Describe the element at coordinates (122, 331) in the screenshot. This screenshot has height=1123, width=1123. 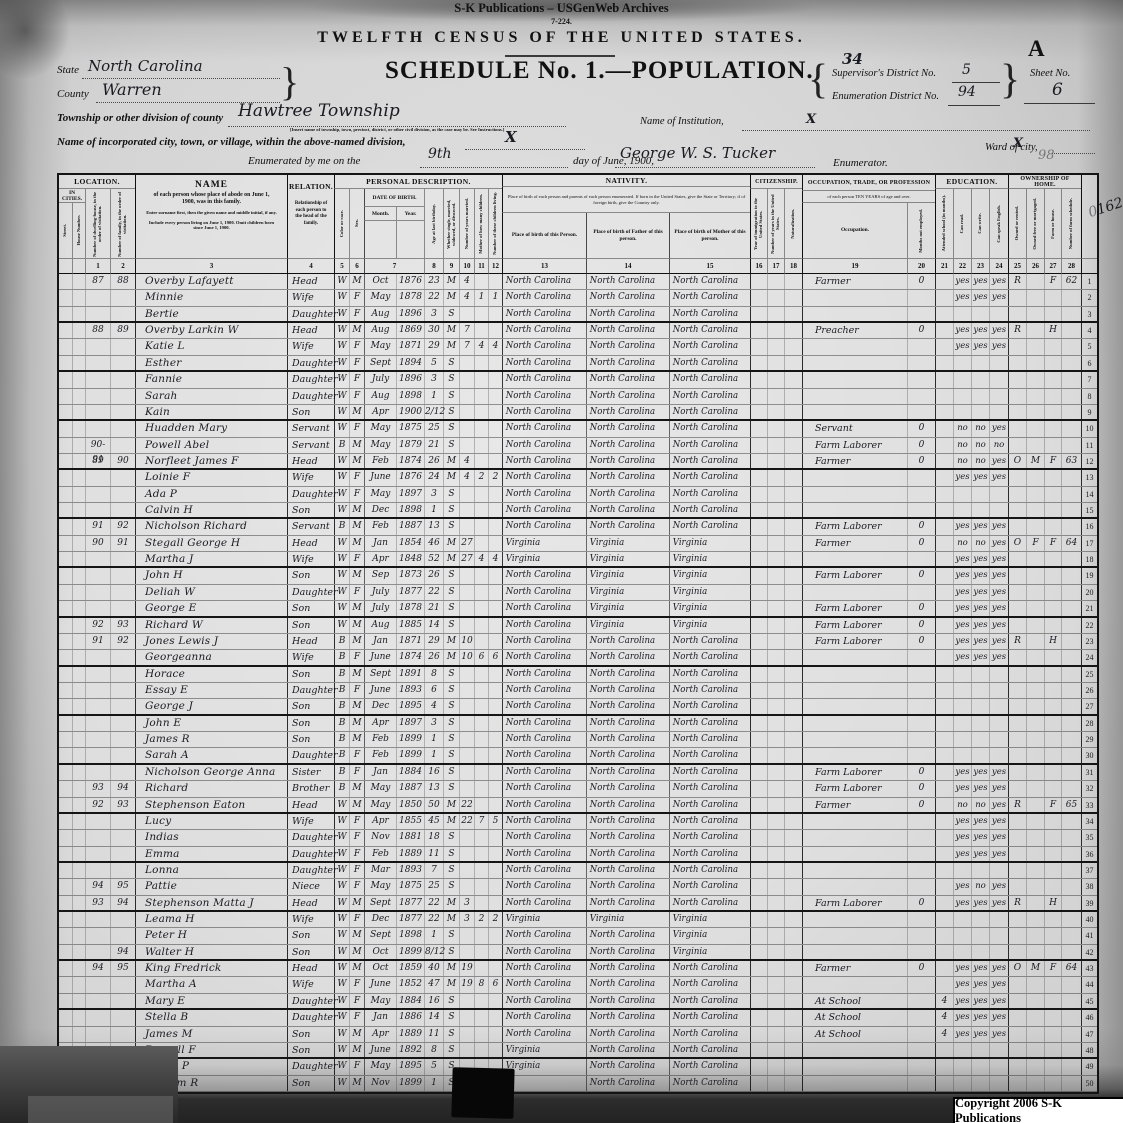
I see `cell: 89` at that location.